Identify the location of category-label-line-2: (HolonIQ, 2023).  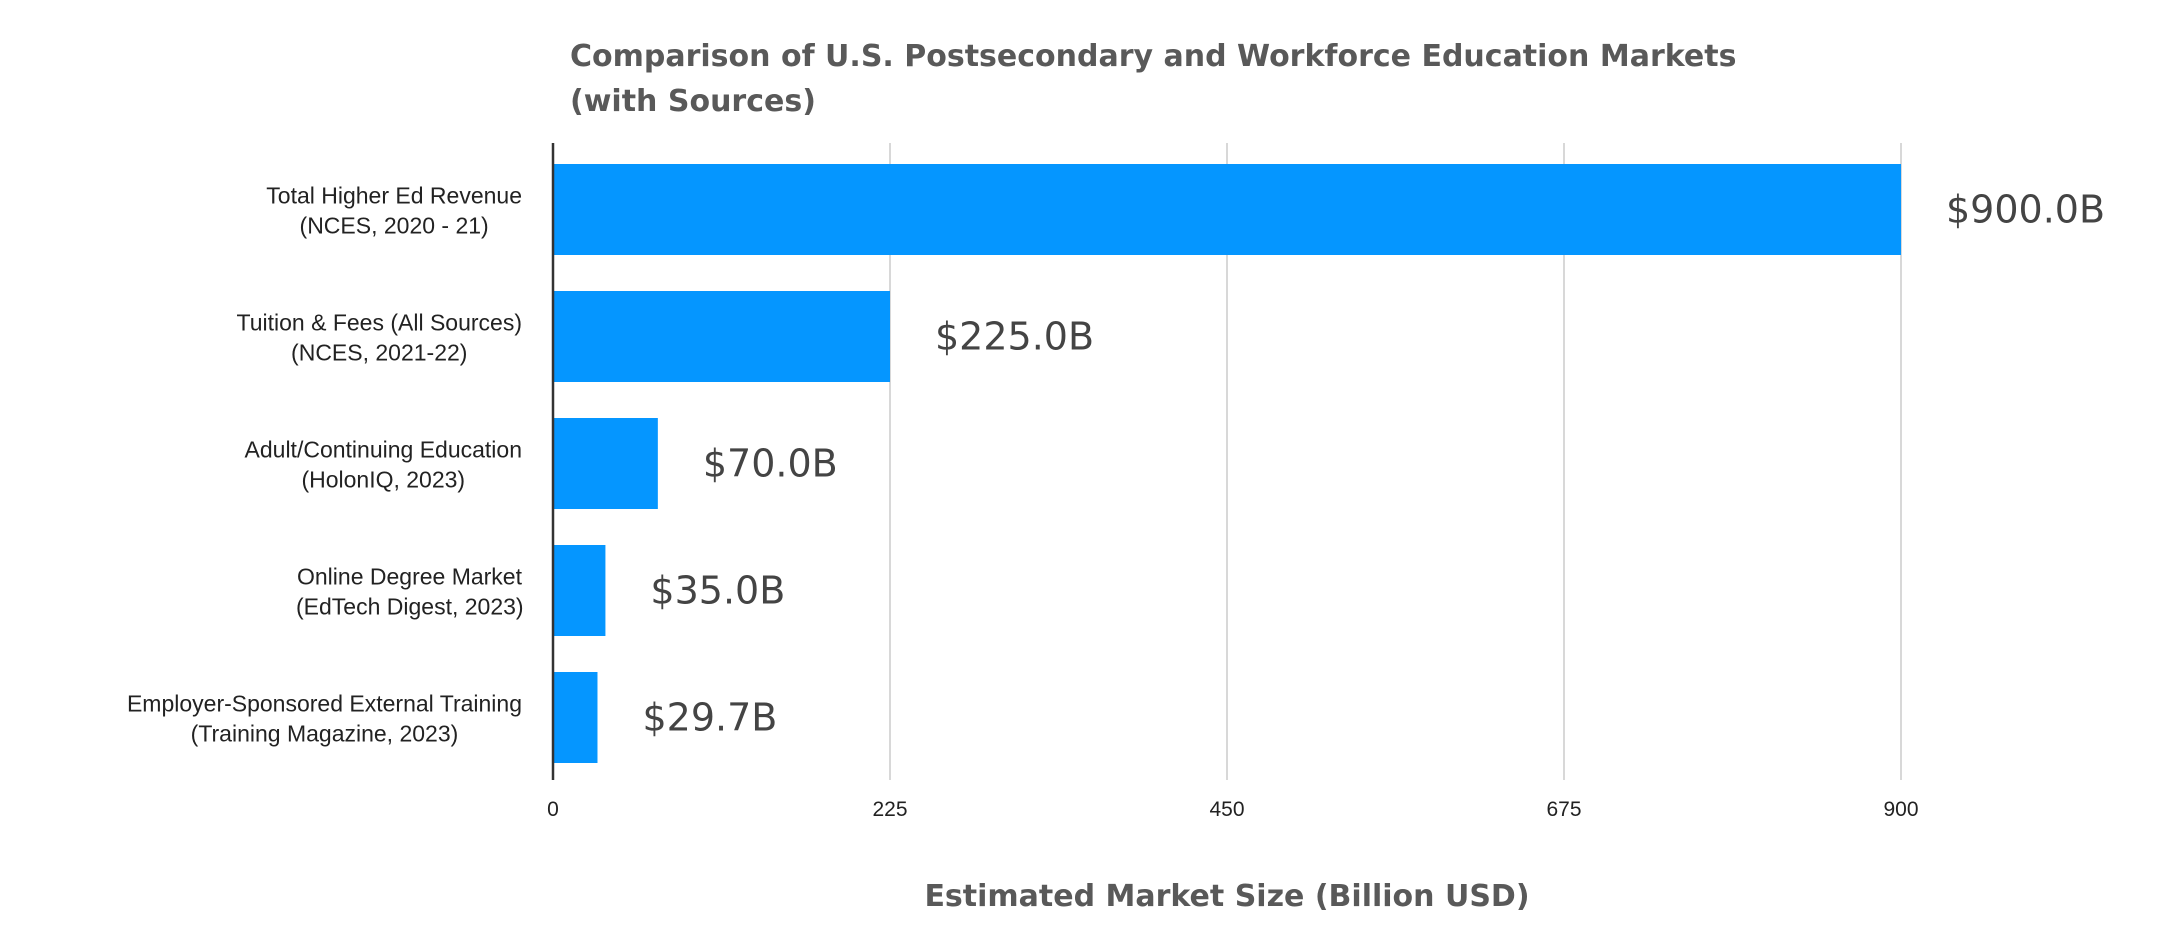
(383, 480).